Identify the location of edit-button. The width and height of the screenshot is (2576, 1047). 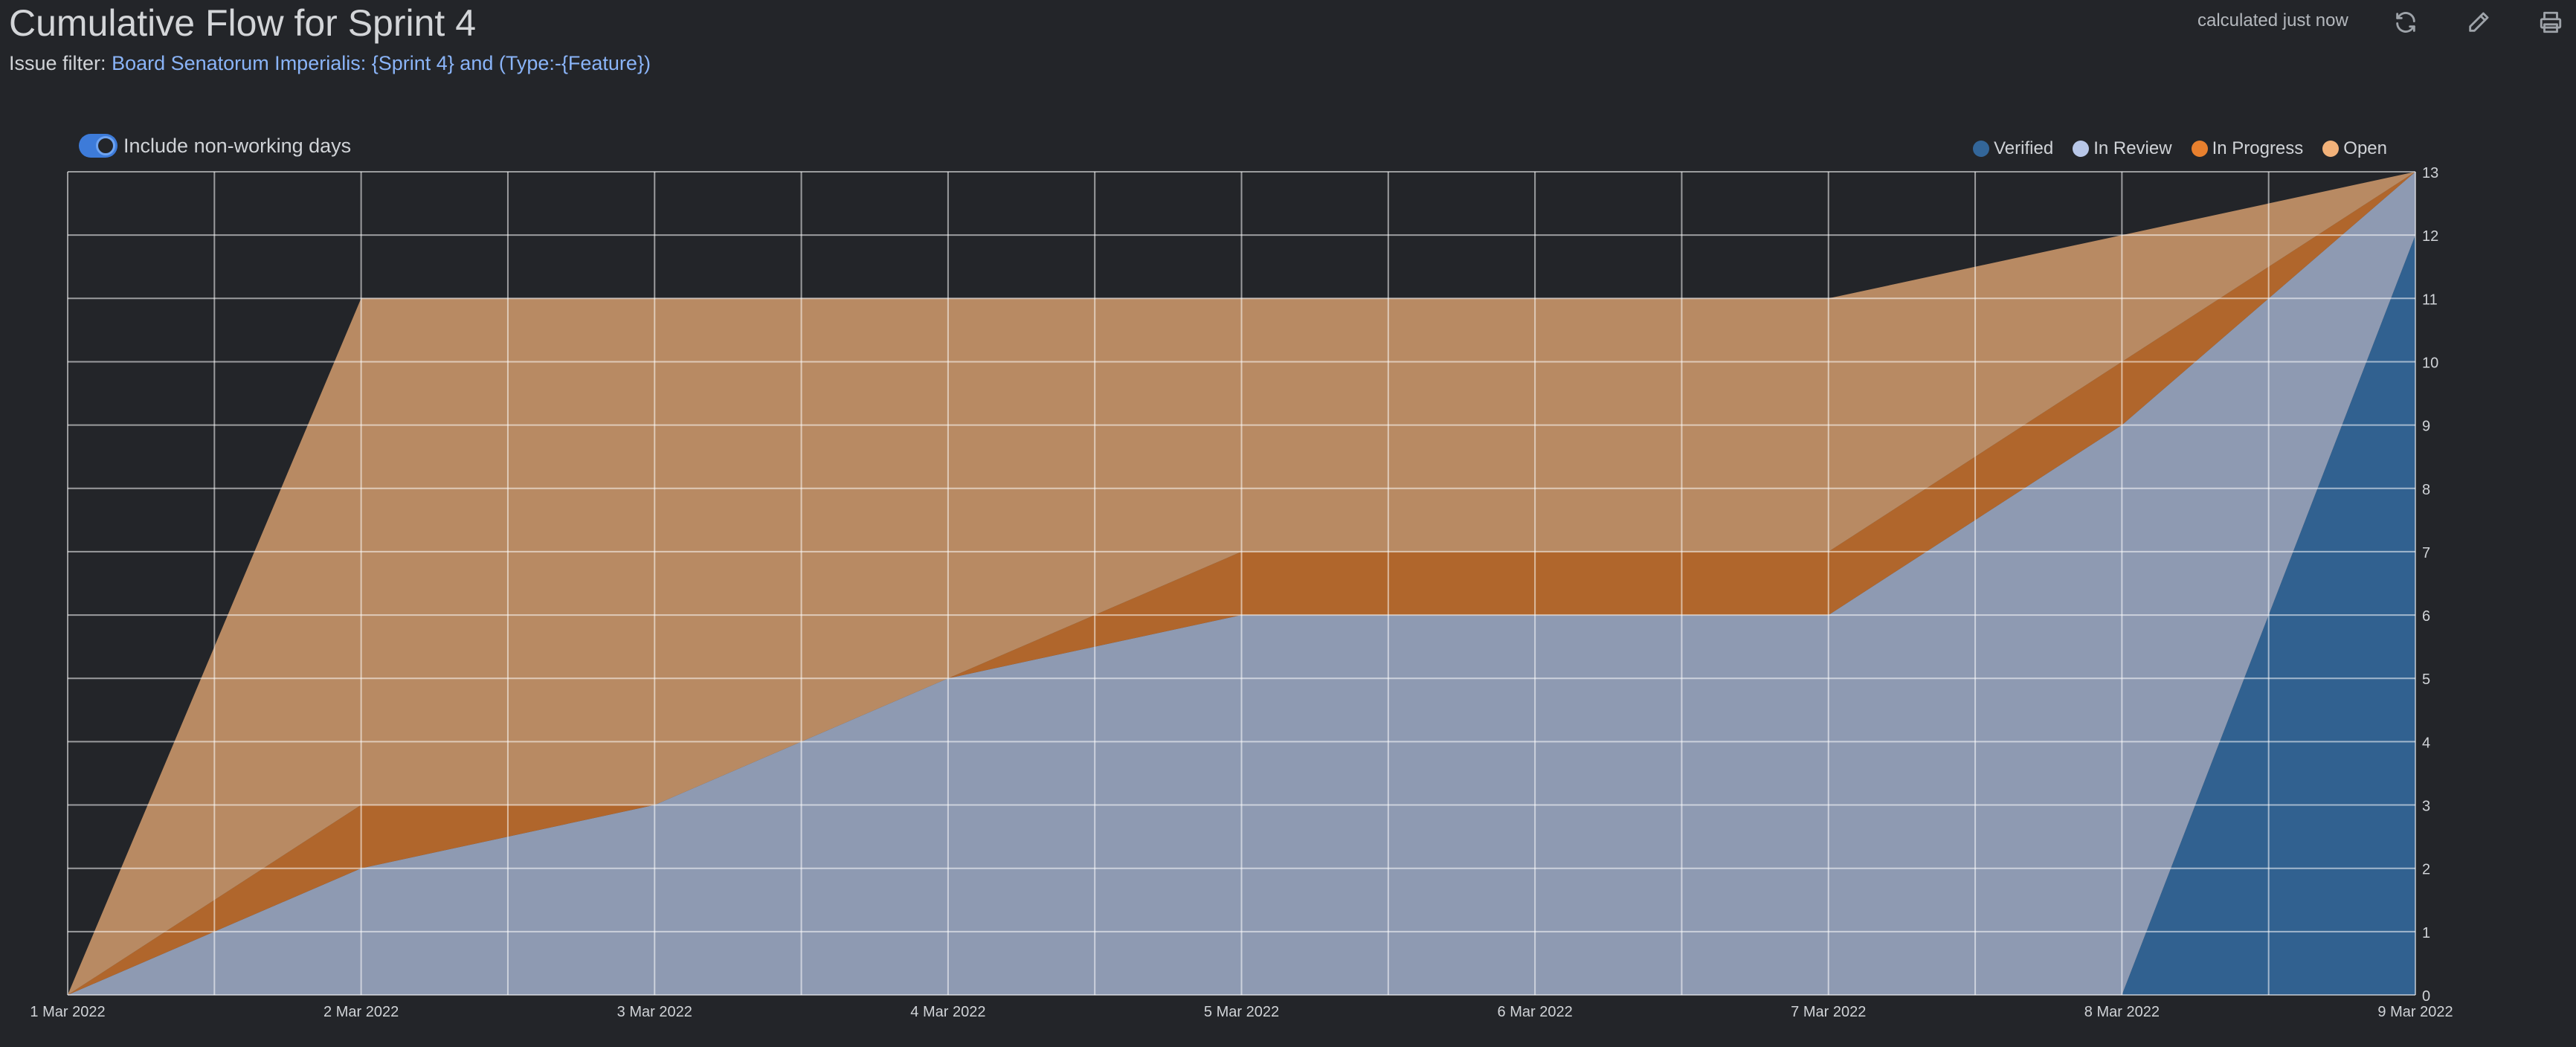
(2478, 22).